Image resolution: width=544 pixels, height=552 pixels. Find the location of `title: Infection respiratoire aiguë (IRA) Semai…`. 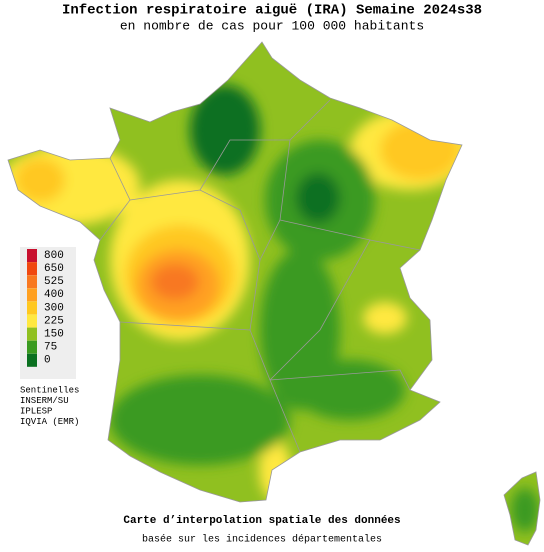

title: Infection respiratoire aiguë (IRA) Semai… is located at coordinates (272, 11).